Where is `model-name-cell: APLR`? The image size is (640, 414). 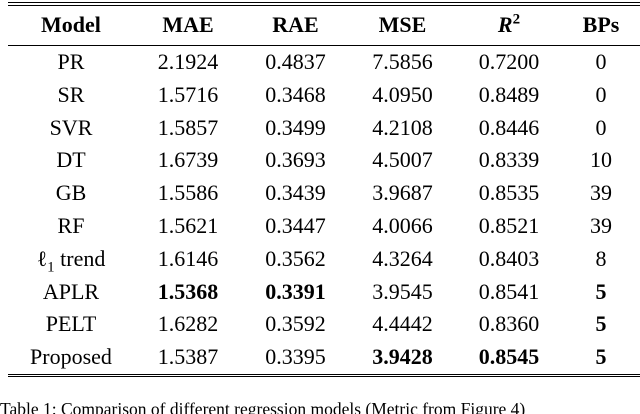
model-name-cell: APLR is located at coordinates (71, 291).